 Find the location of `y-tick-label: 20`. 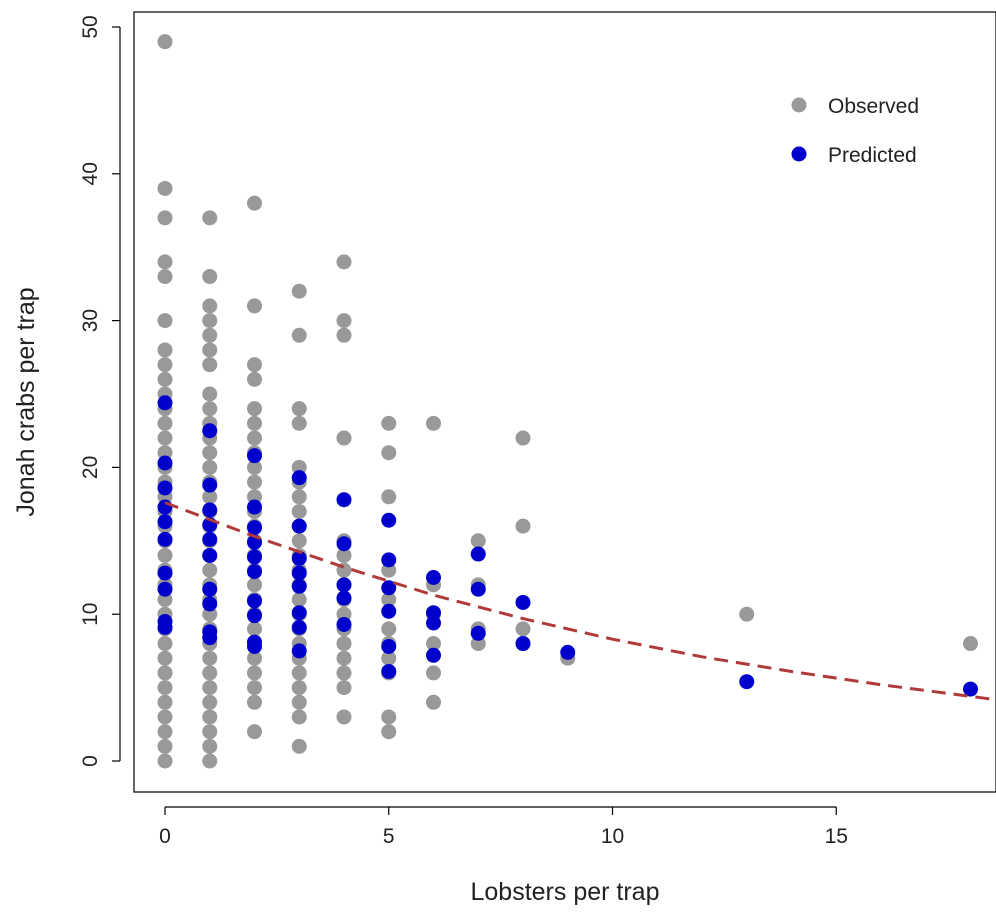

y-tick-label: 20 is located at coordinates (90, 467).